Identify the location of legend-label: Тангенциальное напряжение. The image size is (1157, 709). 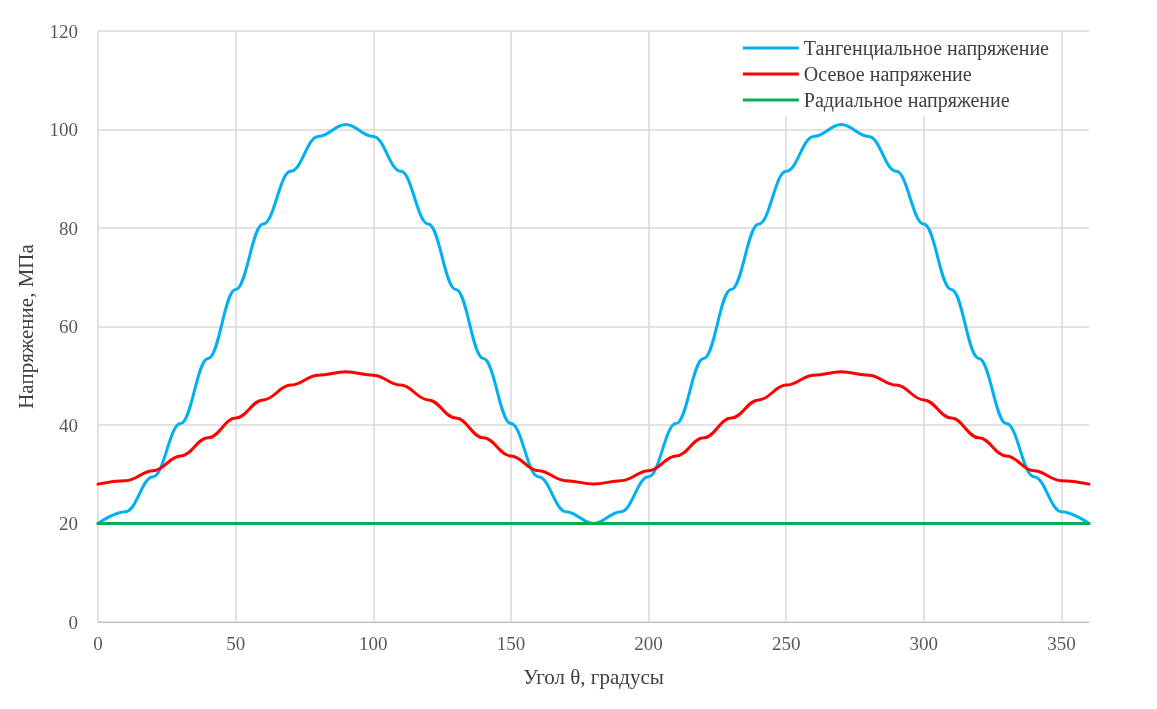
(926, 48).